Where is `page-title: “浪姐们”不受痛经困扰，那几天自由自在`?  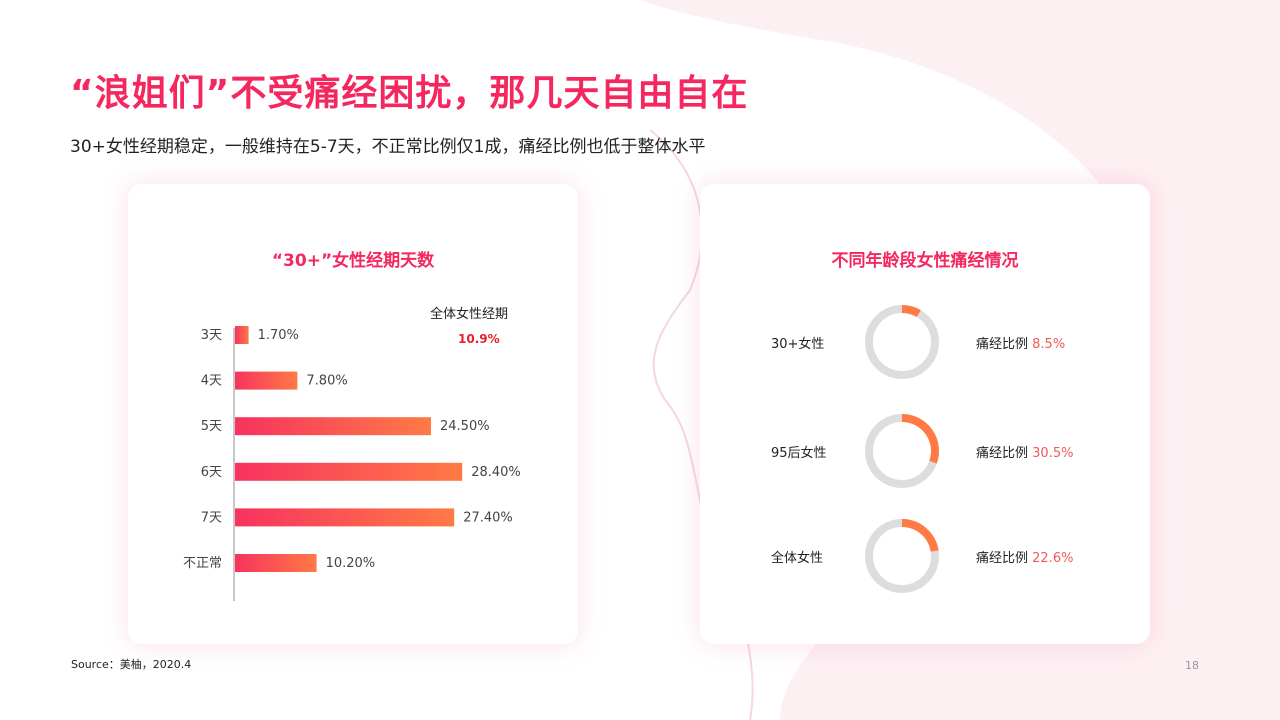
page-title: “浪姐们”不受痛经困扰，那几天自由自在 is located at coordinates (409, 93).